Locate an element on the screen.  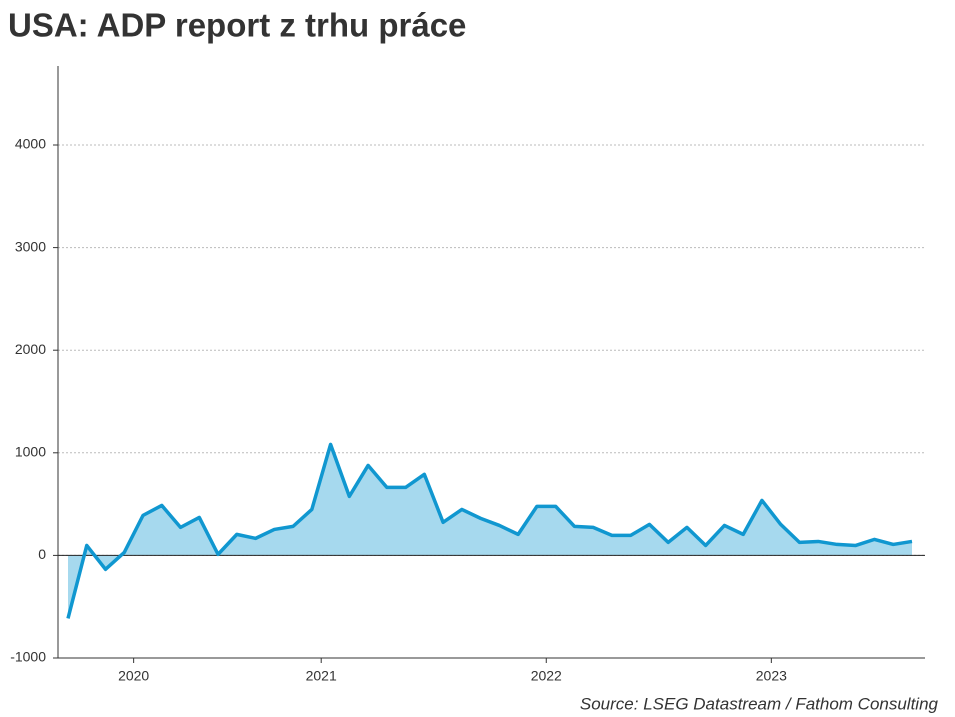
x-tick-label: 2021 is located at coordinates (321, 676).